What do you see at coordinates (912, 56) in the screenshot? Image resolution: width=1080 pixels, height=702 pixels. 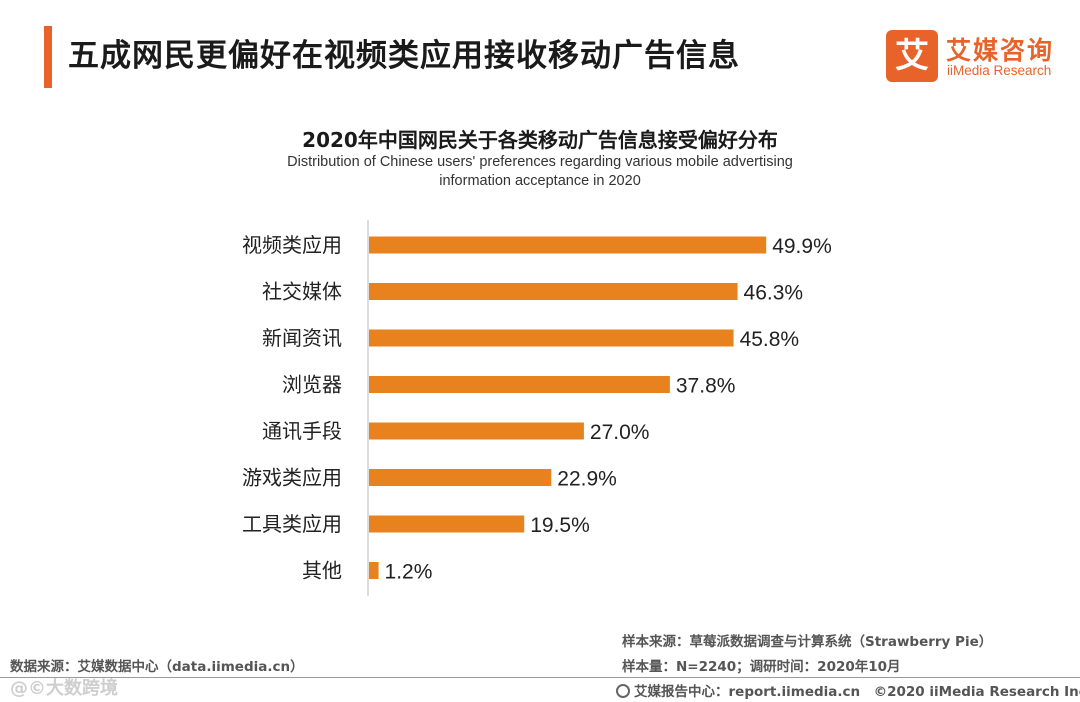 I see `logo-mark: 艾` at bounding box center [912, 56].